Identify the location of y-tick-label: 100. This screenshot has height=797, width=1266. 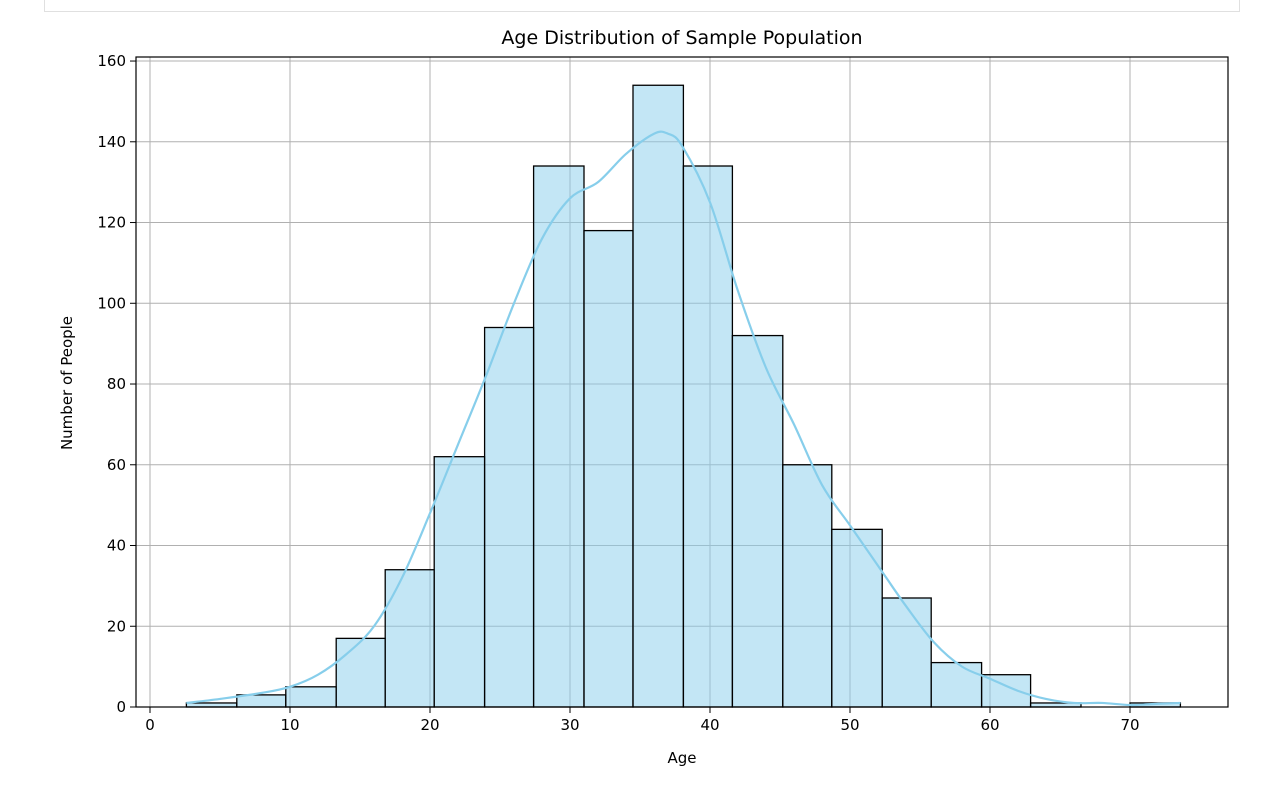
(111, 303).